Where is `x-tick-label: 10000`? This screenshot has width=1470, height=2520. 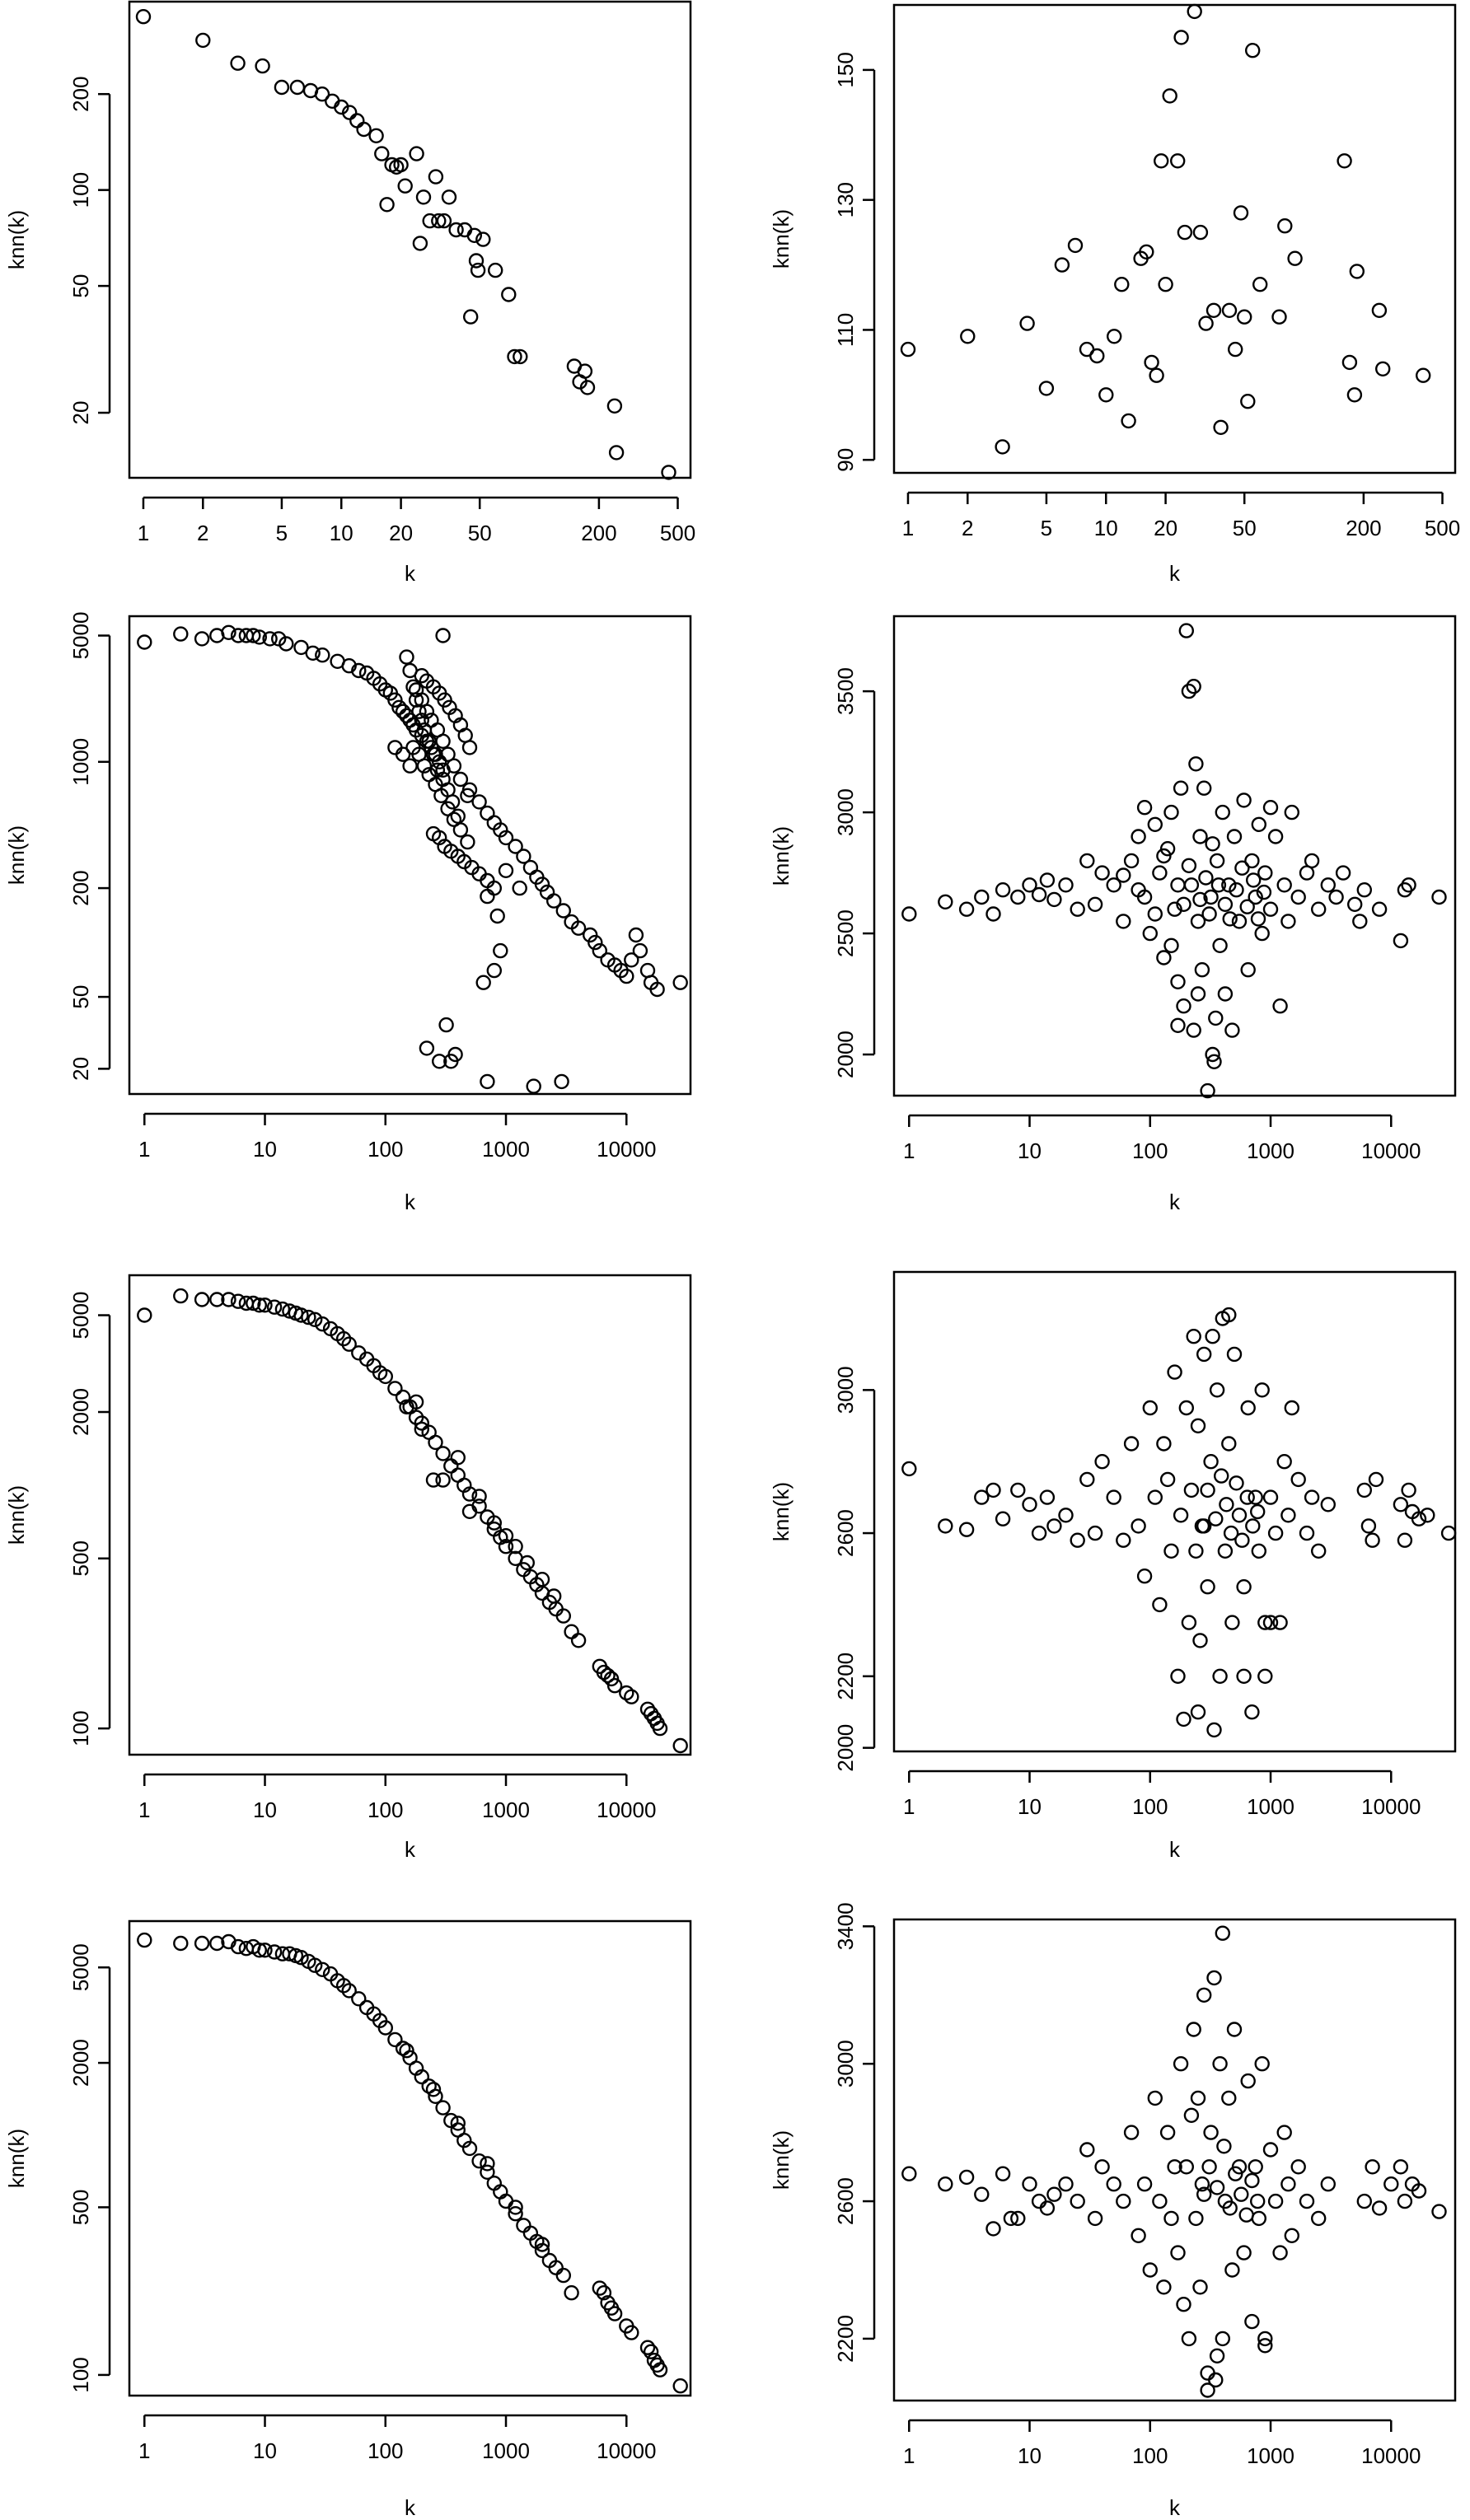
x-tick-label: 10000 is located at coordinates (1391, 1806).